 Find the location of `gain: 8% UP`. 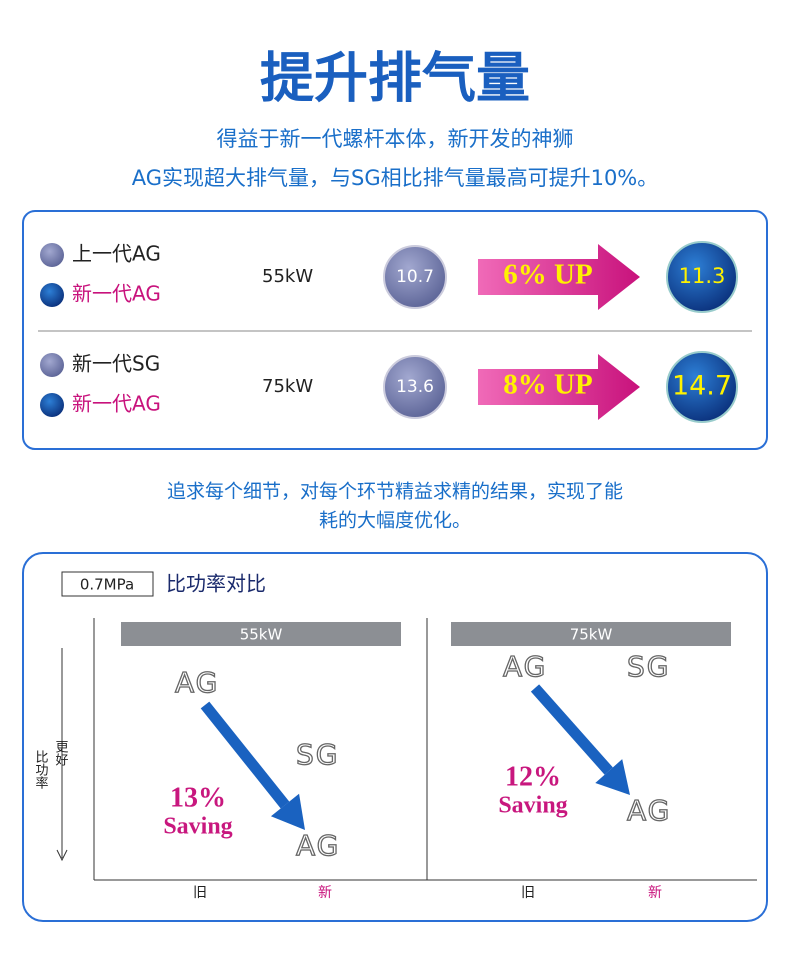

gain: 8% UP is located at coordinates (547, 385).